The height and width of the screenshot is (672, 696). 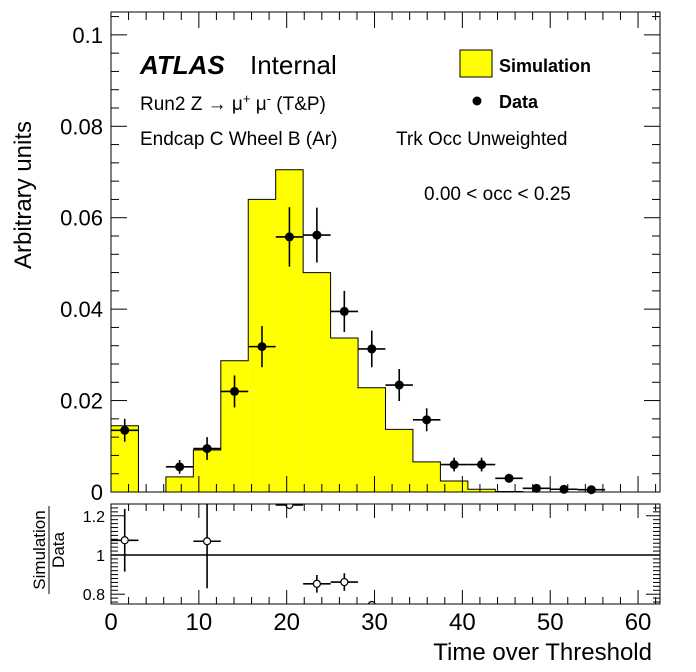 I want to click on weighting-label: Trk Occ Unweighted, so click(x=481, y=139).